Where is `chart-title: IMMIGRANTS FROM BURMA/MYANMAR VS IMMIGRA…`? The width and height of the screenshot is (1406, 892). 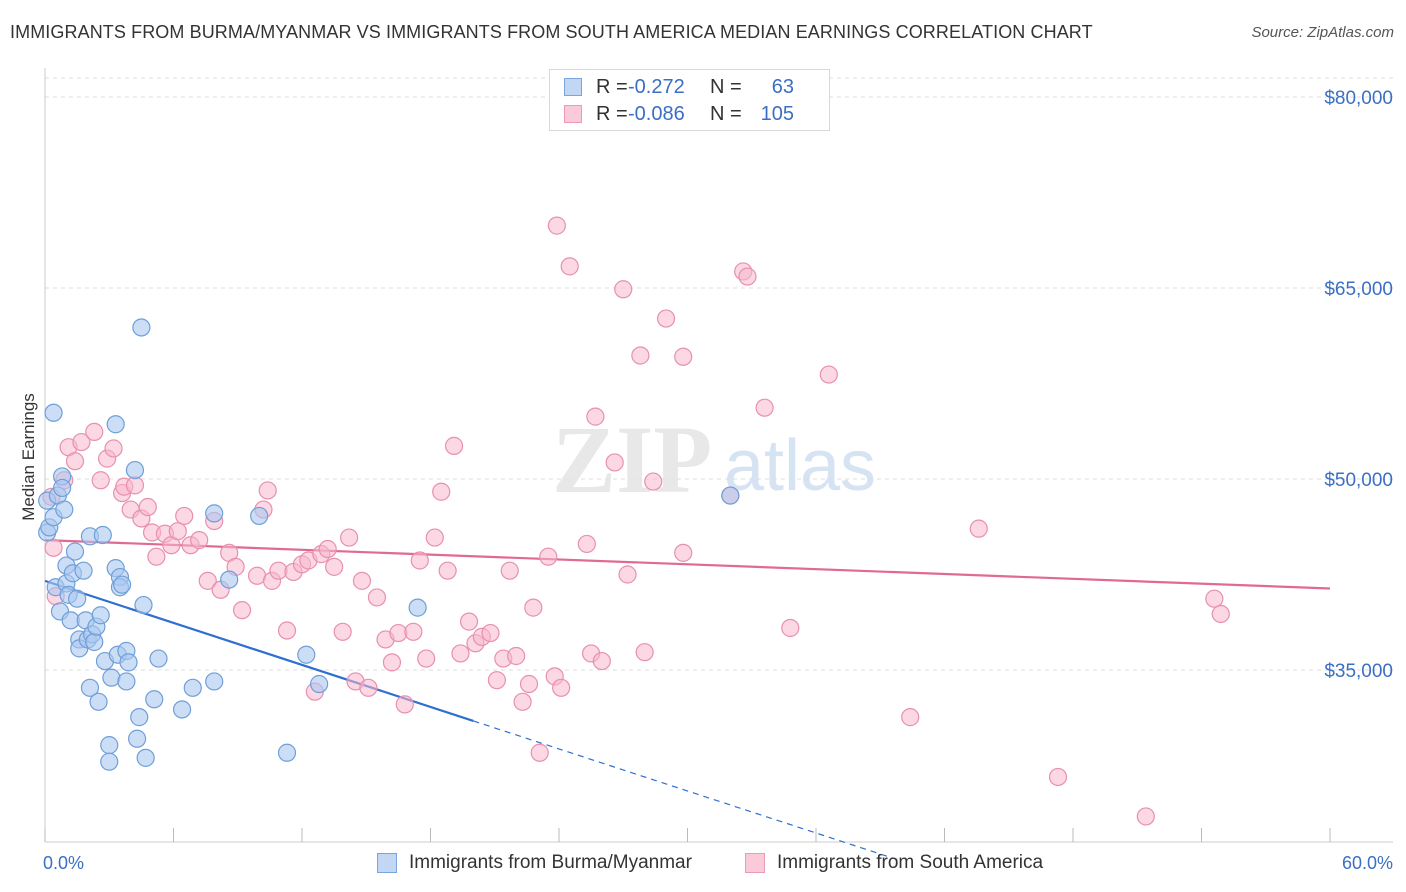 chart-title: IMMIGRANTS FROM BURMA/MYANMAR VS IMMIGRA… is located at coordinates (551, 32).